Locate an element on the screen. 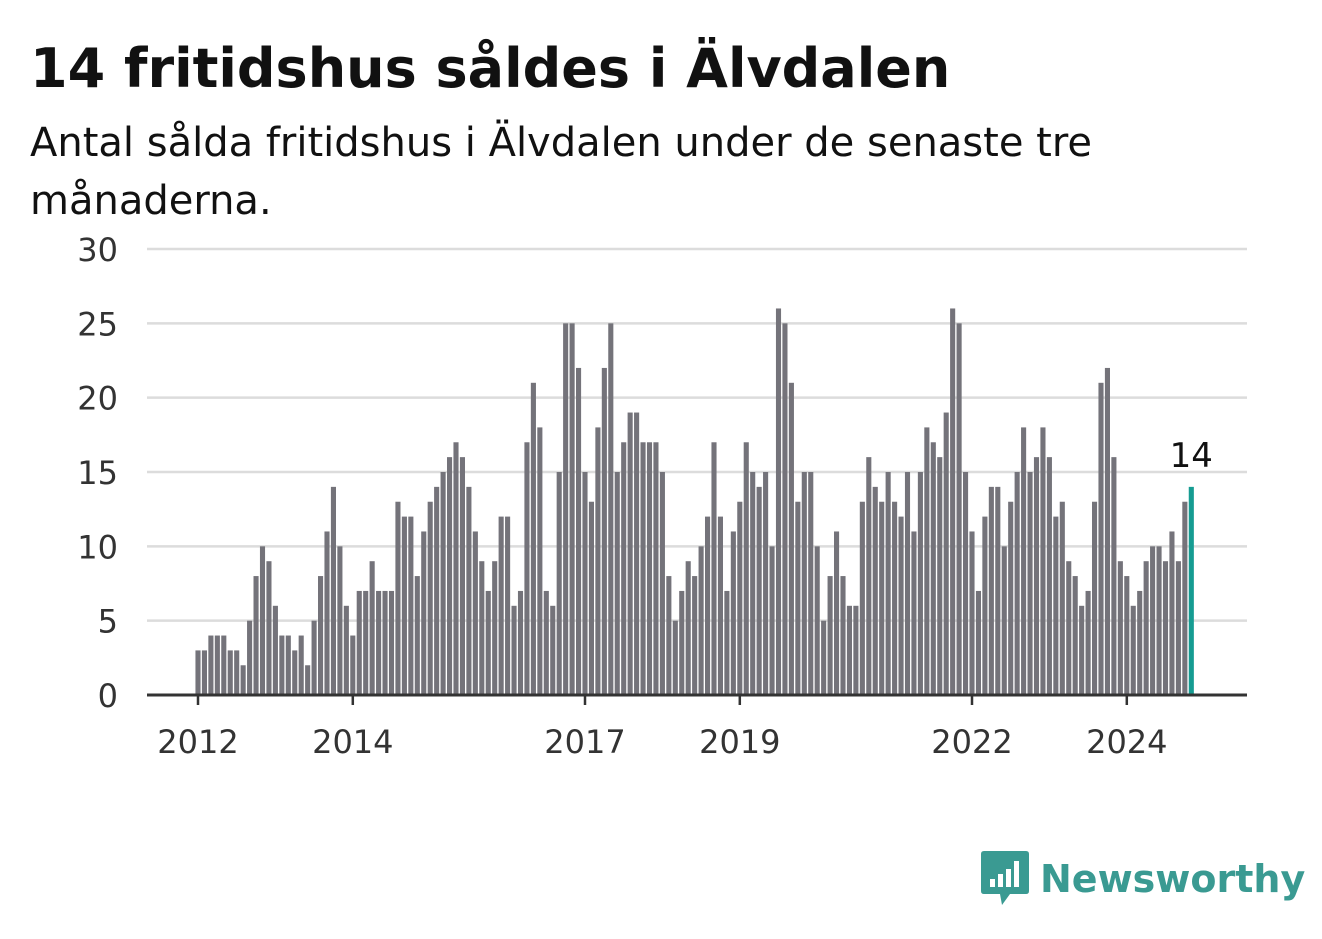  x-tick-label: 2017 is located at coordinates (584, 742).